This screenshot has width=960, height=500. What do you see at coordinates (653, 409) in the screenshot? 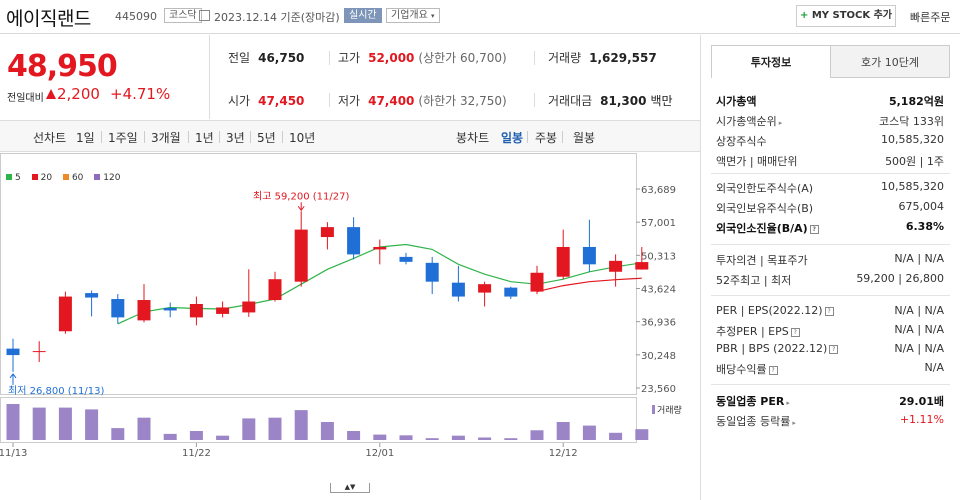
I see `volume-legend-swatch` at bounding box center [653, 409].